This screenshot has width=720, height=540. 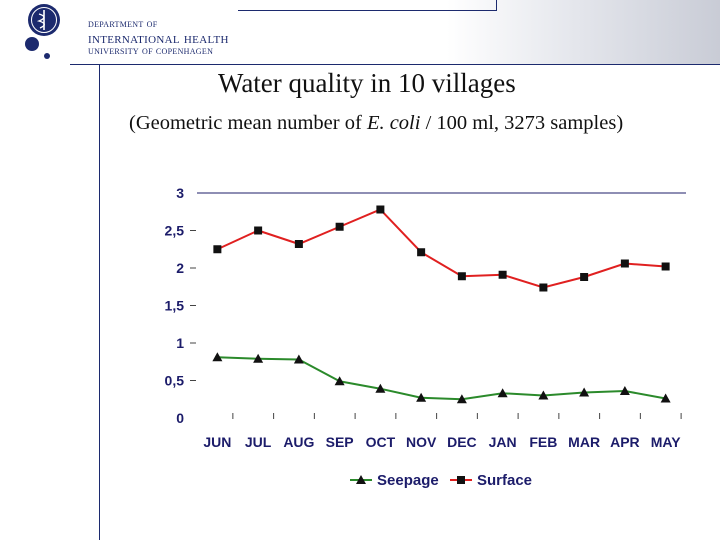 I want to click on series-line-seepage, so click(x=441, y=378).